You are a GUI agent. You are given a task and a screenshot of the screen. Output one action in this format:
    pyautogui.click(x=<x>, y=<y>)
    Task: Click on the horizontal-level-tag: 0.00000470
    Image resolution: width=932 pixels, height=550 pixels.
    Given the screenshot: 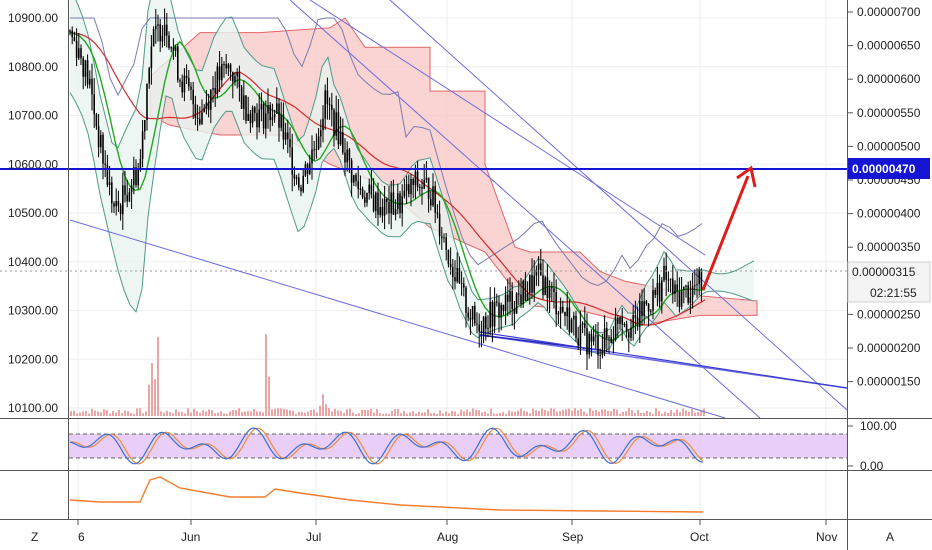 What is the action you would take?
    pyautogui.click(x=889, y=168)
    